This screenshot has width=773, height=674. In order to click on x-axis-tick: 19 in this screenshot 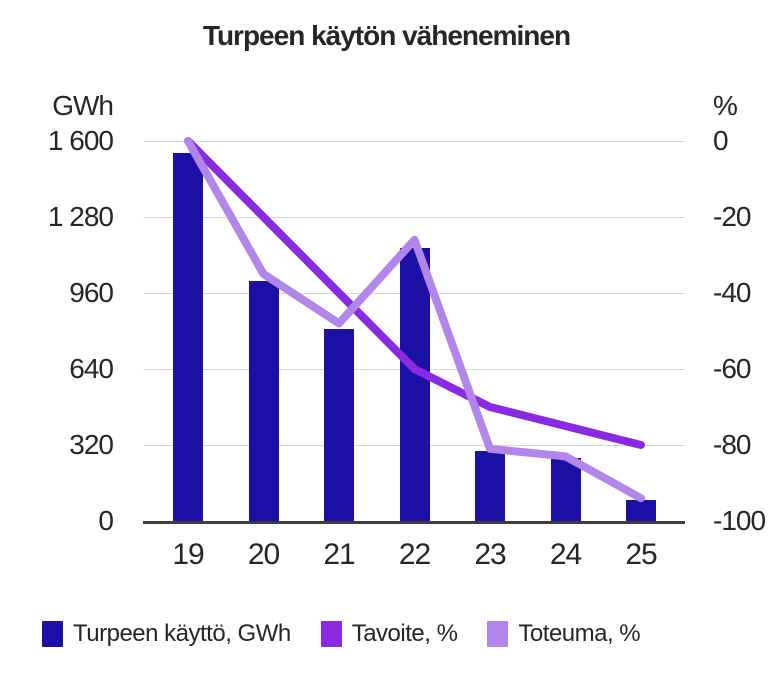, I will do `click(188, 554)`.